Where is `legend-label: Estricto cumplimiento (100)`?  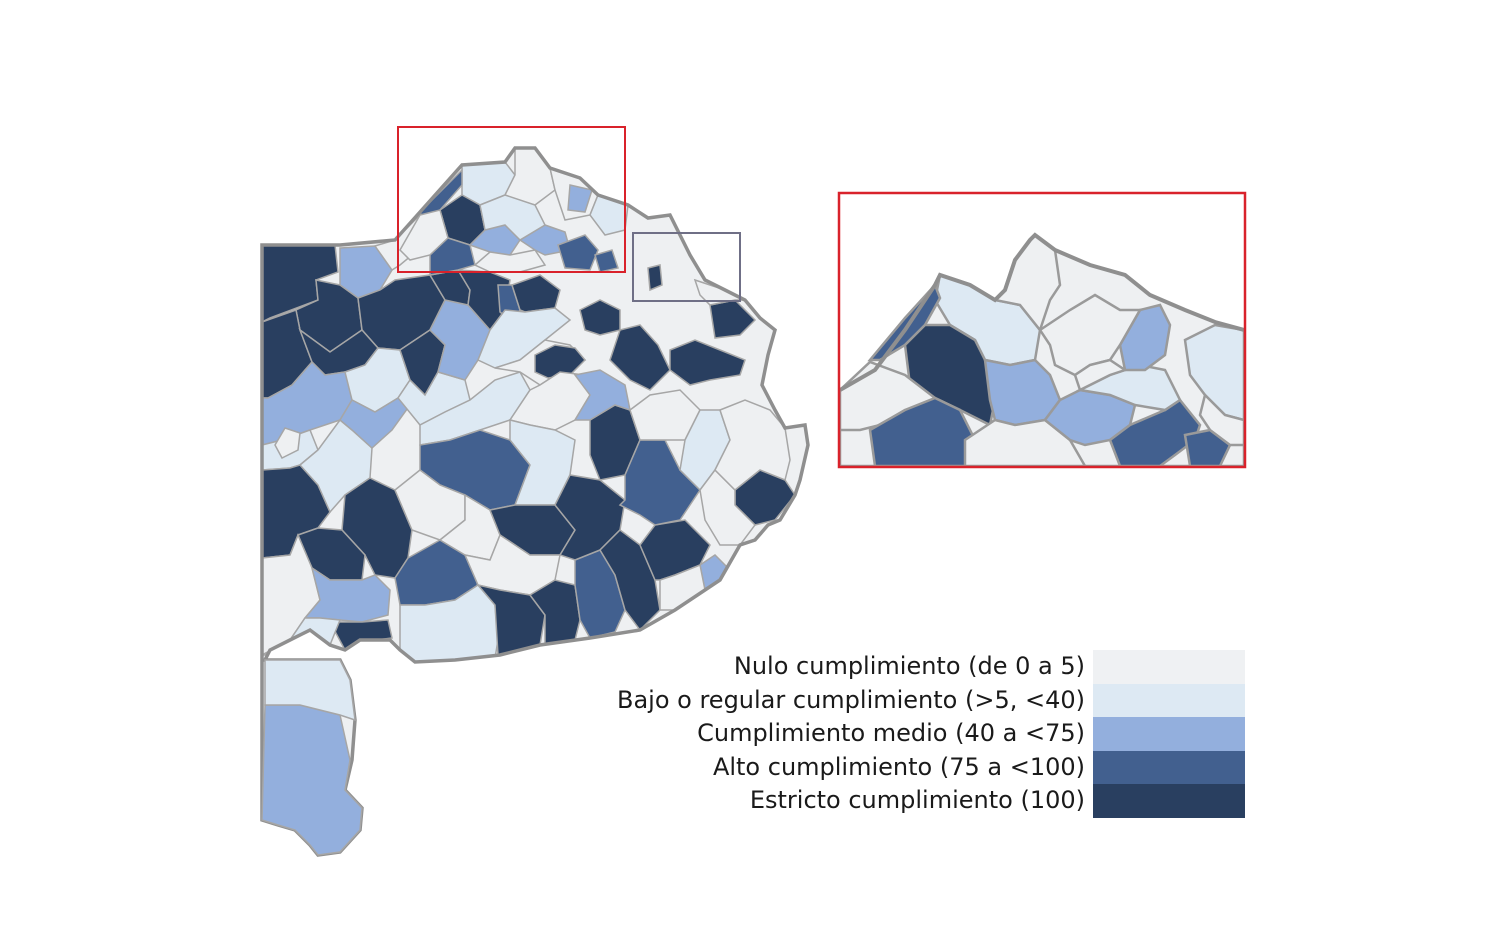 legend-label: Estricto cumplimiento (100) is located at coordinates (917, 800).